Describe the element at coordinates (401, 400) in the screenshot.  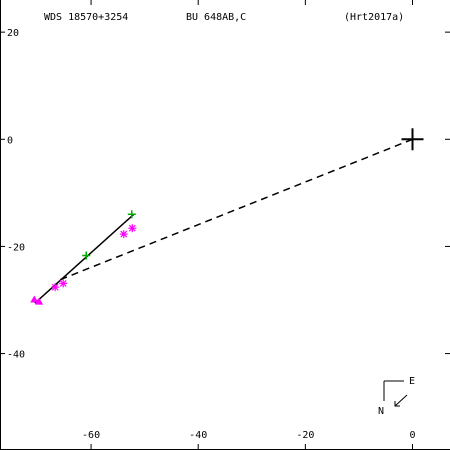
I see `motion-arrow` at that location.